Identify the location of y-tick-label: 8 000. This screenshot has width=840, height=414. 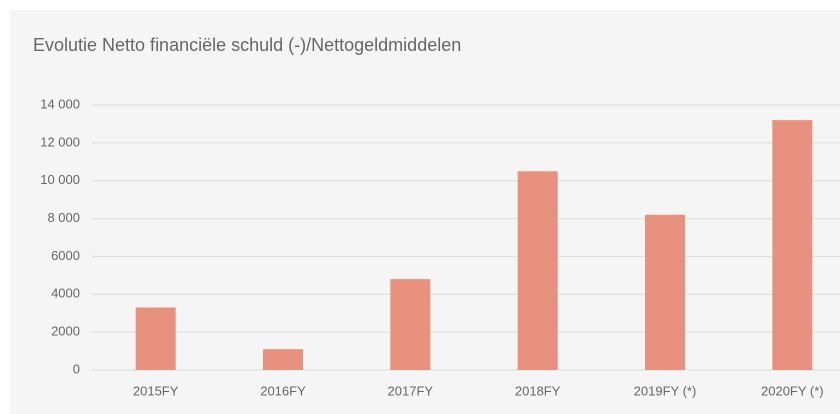
(63, 217).